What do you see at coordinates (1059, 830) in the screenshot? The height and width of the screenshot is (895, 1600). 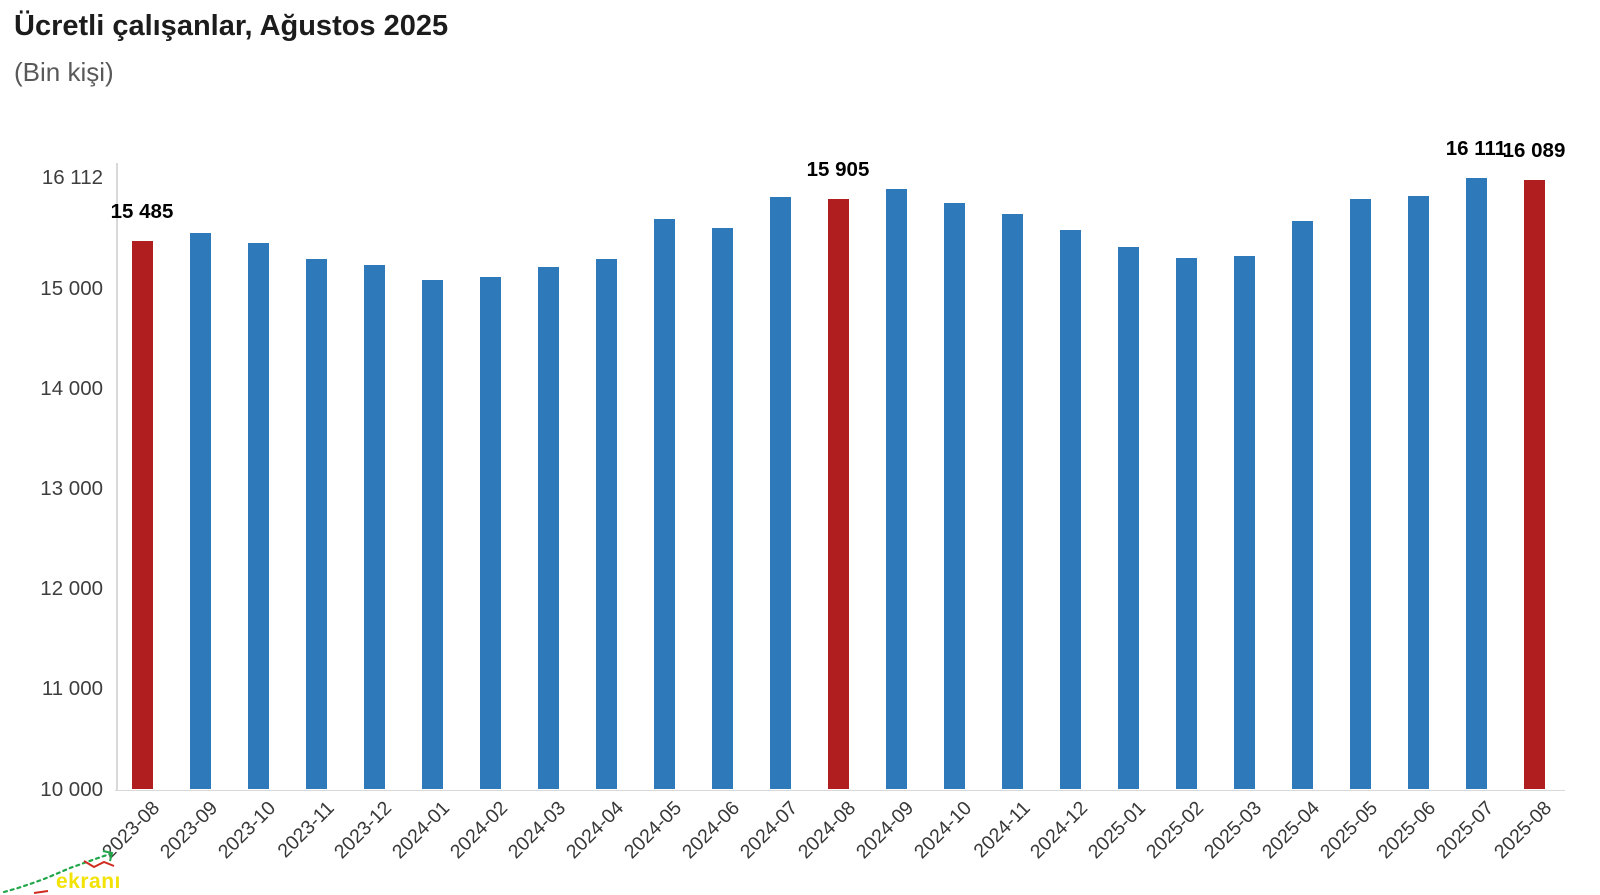 I see `x-axis-label: 2024-12` at bounding box center [1059, 830].